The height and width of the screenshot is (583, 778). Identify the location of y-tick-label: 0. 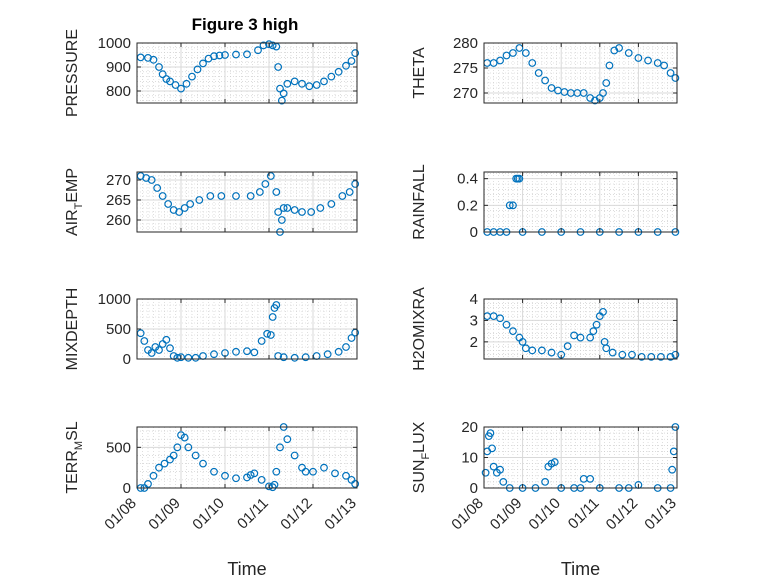
(127, 359).